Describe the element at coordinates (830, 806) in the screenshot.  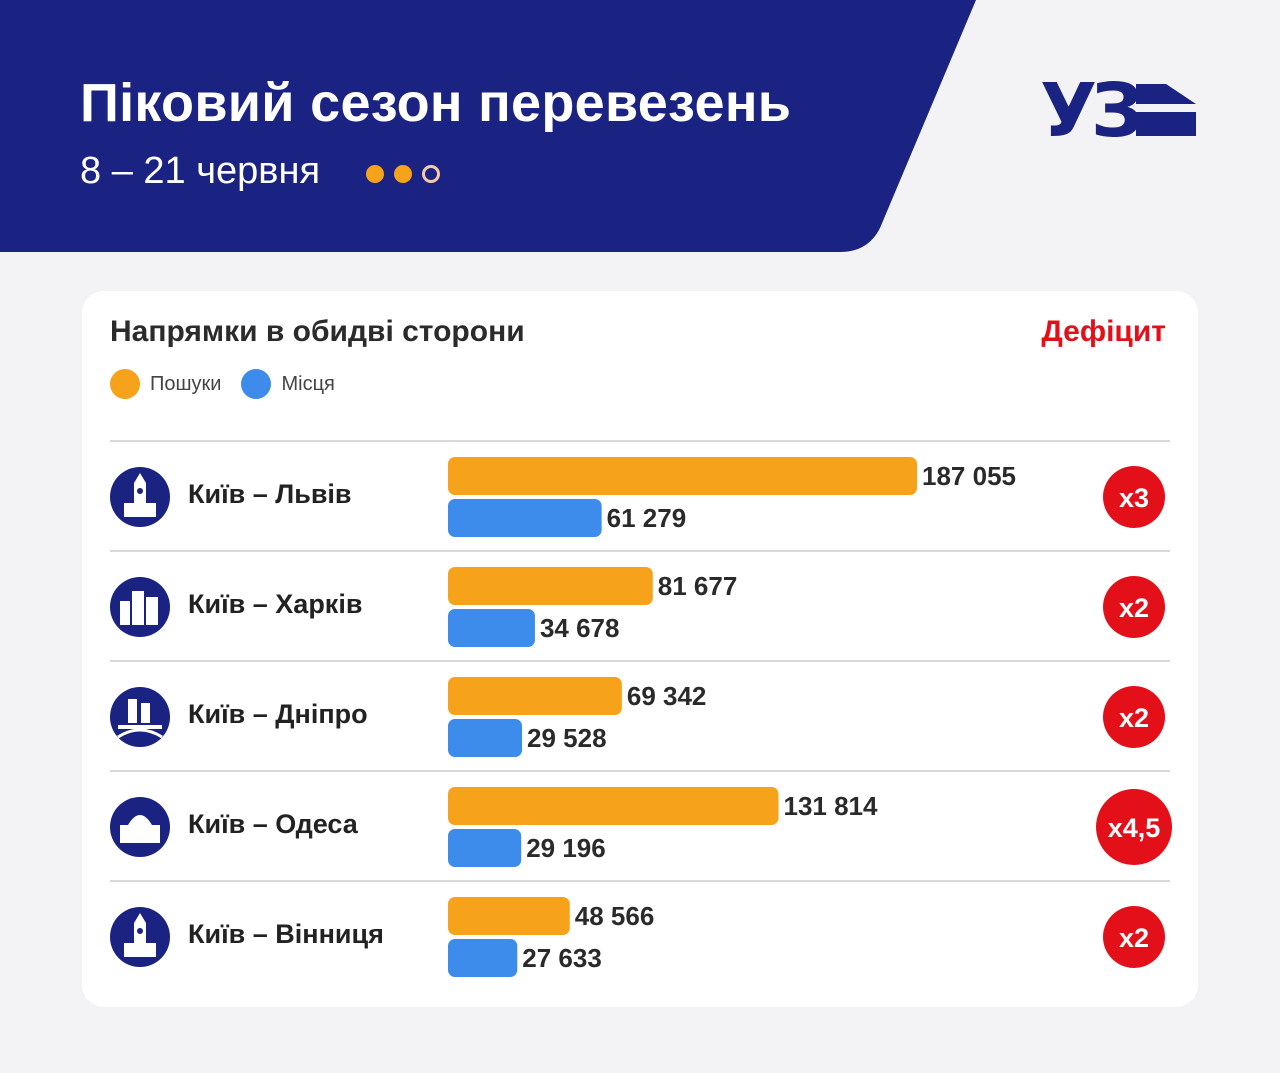
I see `value-label: 131 814` at that location.